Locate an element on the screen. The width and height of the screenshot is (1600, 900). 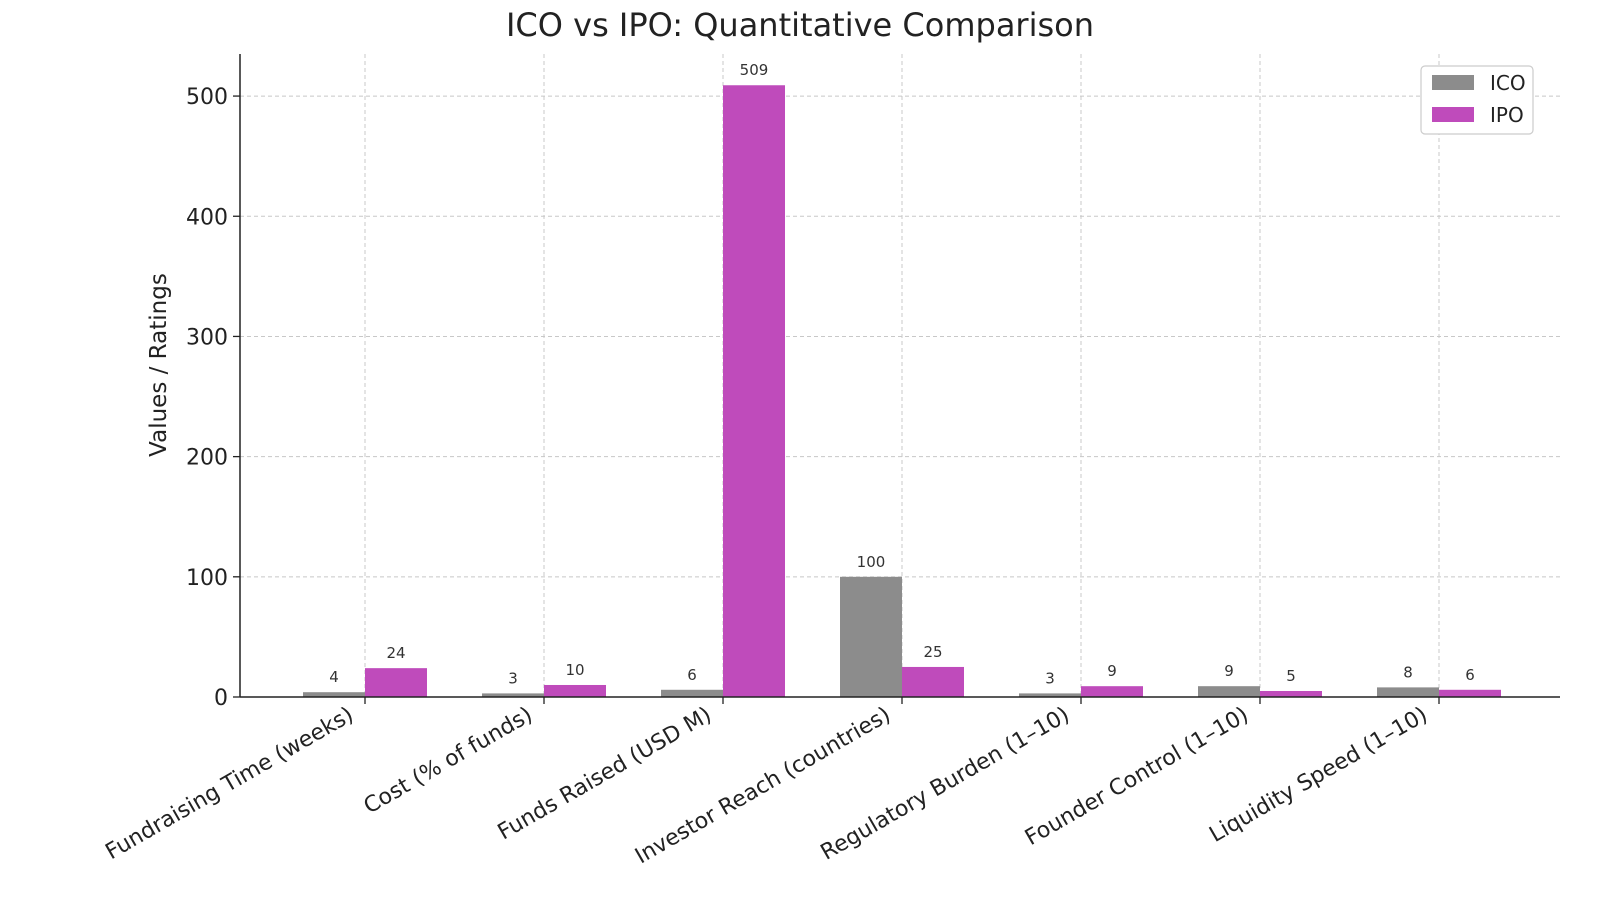
legend: ICO IPO is located at coordinates (1477, 100).